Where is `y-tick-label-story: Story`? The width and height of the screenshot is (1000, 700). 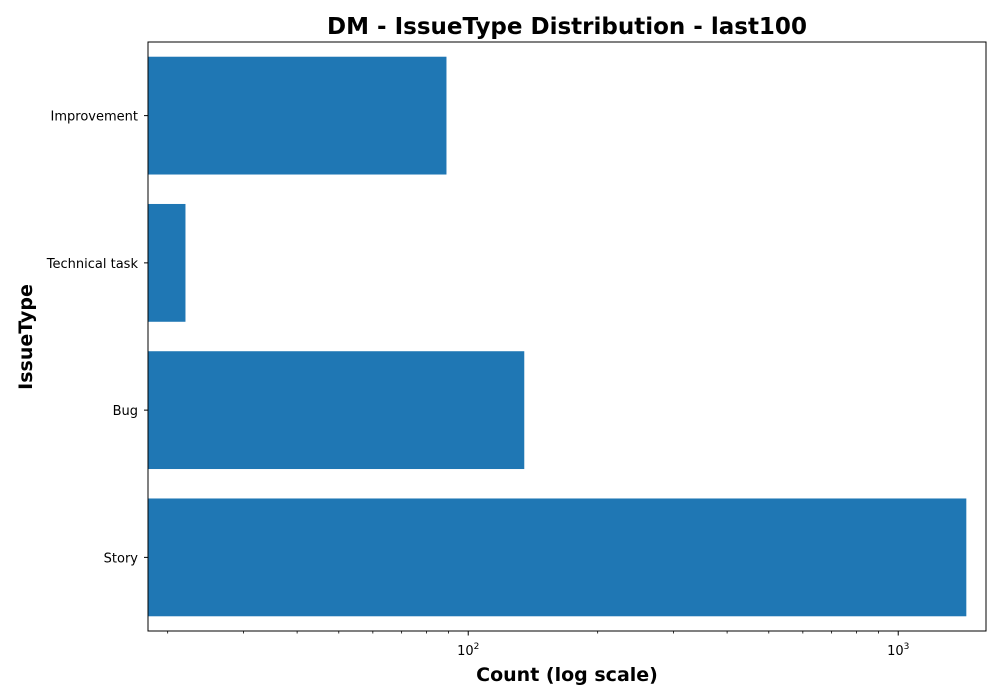 y-tick-label-story: Story is located at coordinates (121, 558).